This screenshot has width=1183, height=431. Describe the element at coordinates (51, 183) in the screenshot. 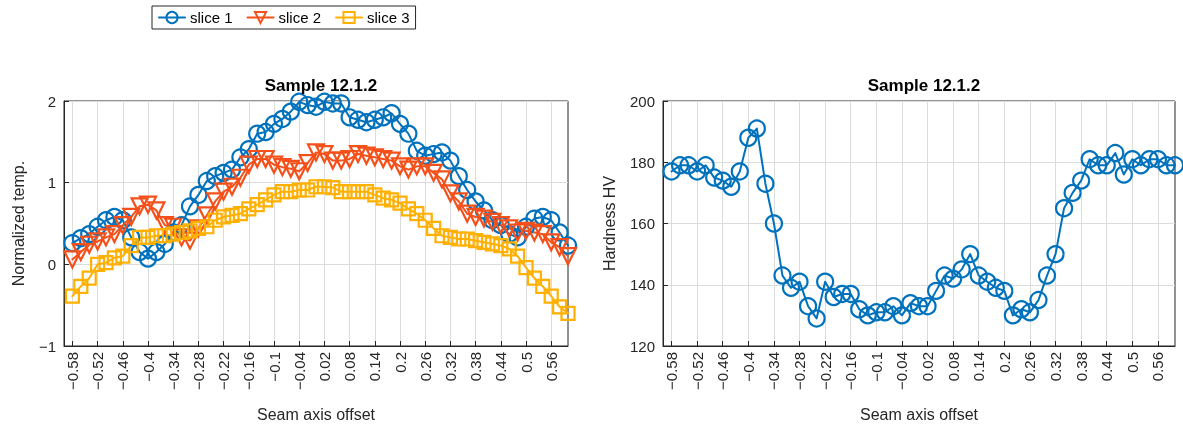

I see `y-tick-label: 1` at that location.